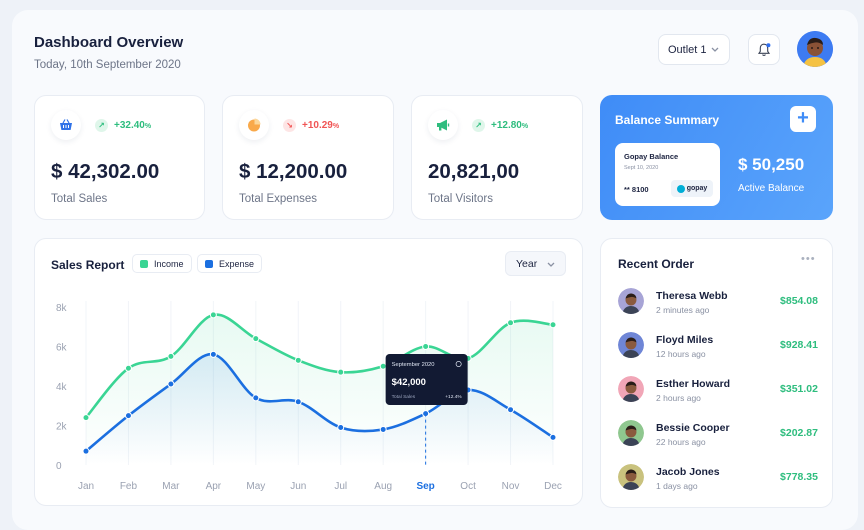 The height and width of the screenshot is (530, 864). Describe the element at coordinates (278, 199) in the screenshot. I see `stat-label: Total Expenses` at that location.